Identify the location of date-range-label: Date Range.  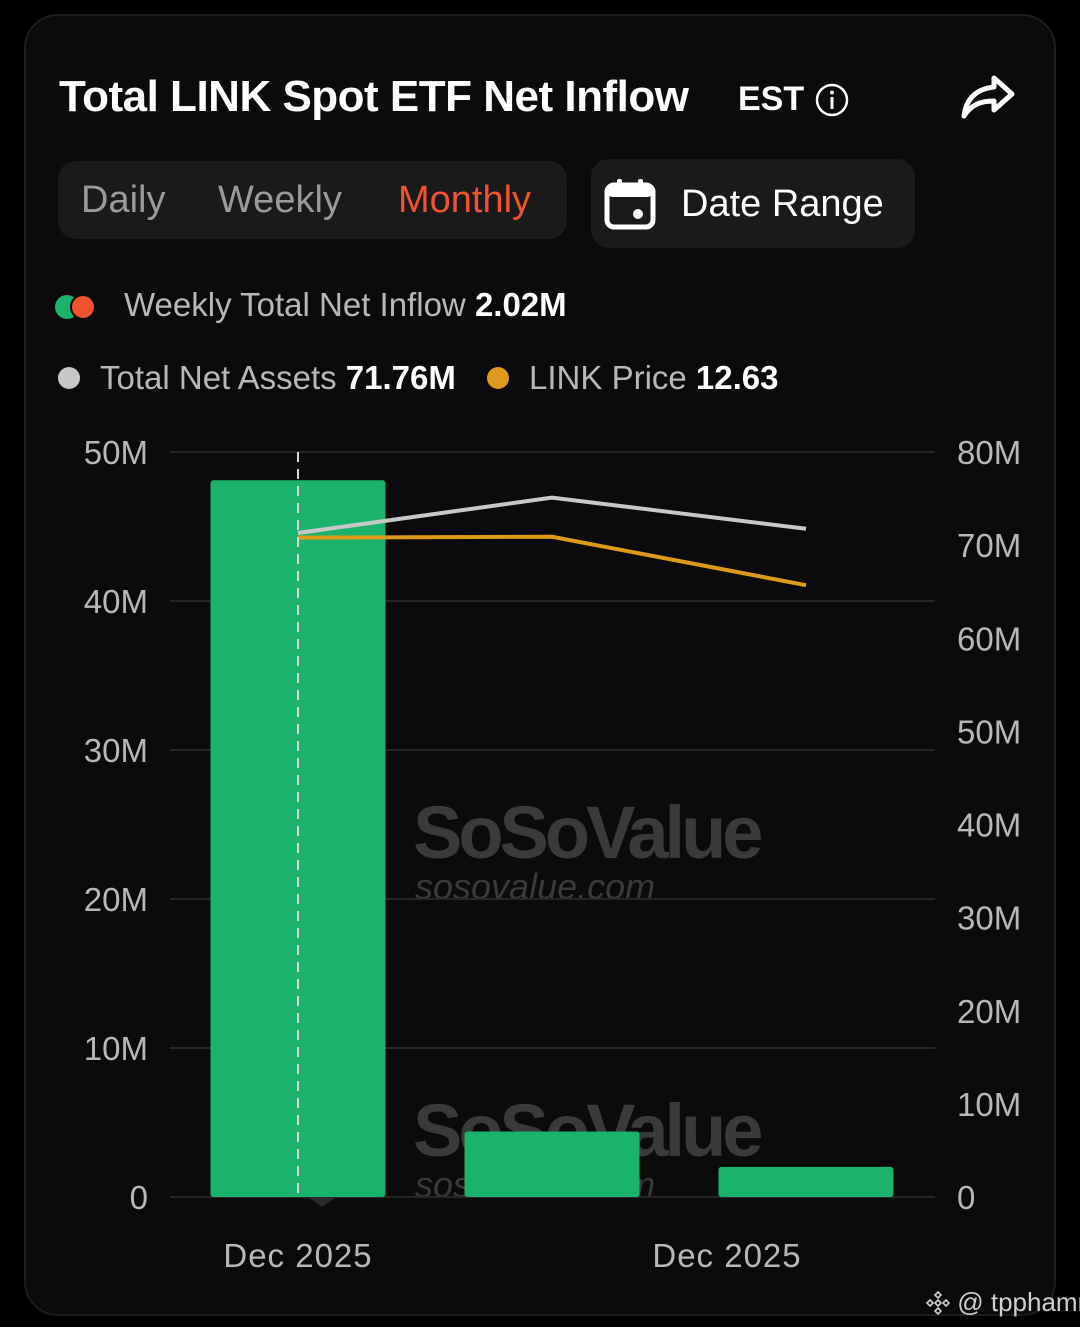
(782, 204).